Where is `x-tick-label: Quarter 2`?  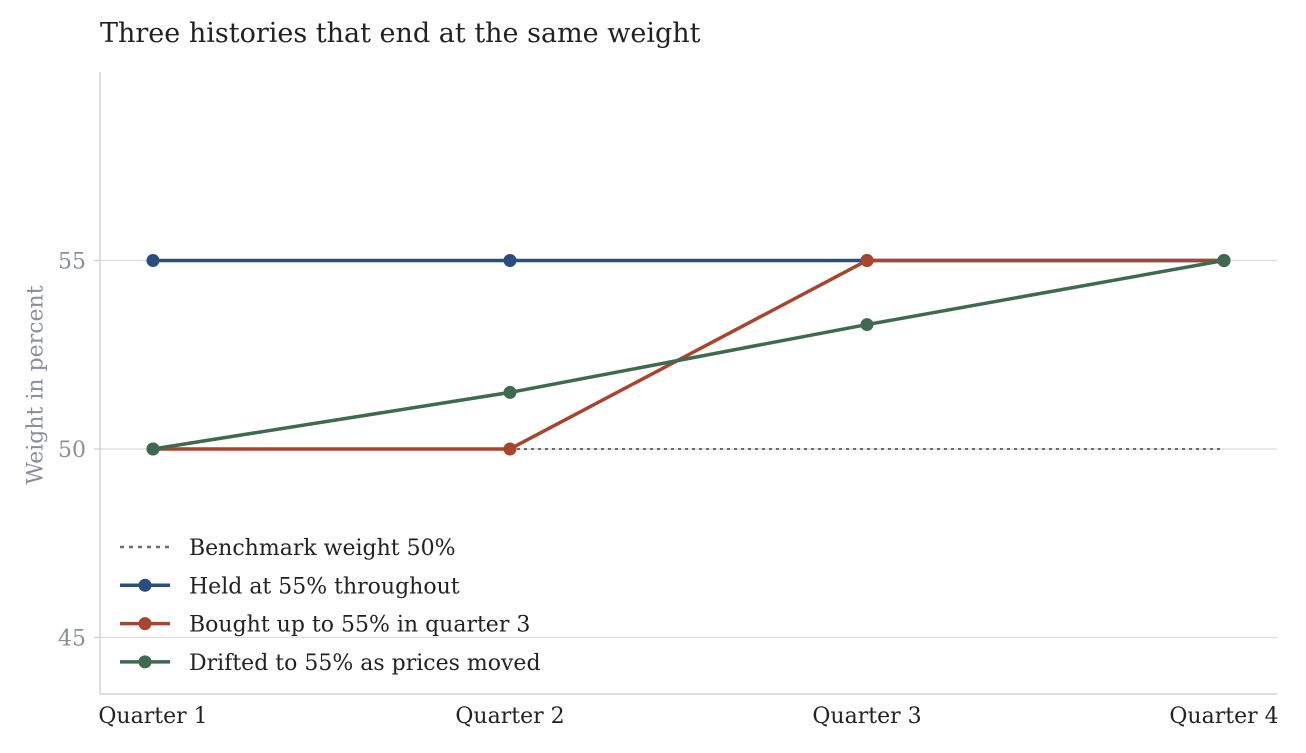
x-tick-label: Quarter 2 is located at coordinates (509, 716).